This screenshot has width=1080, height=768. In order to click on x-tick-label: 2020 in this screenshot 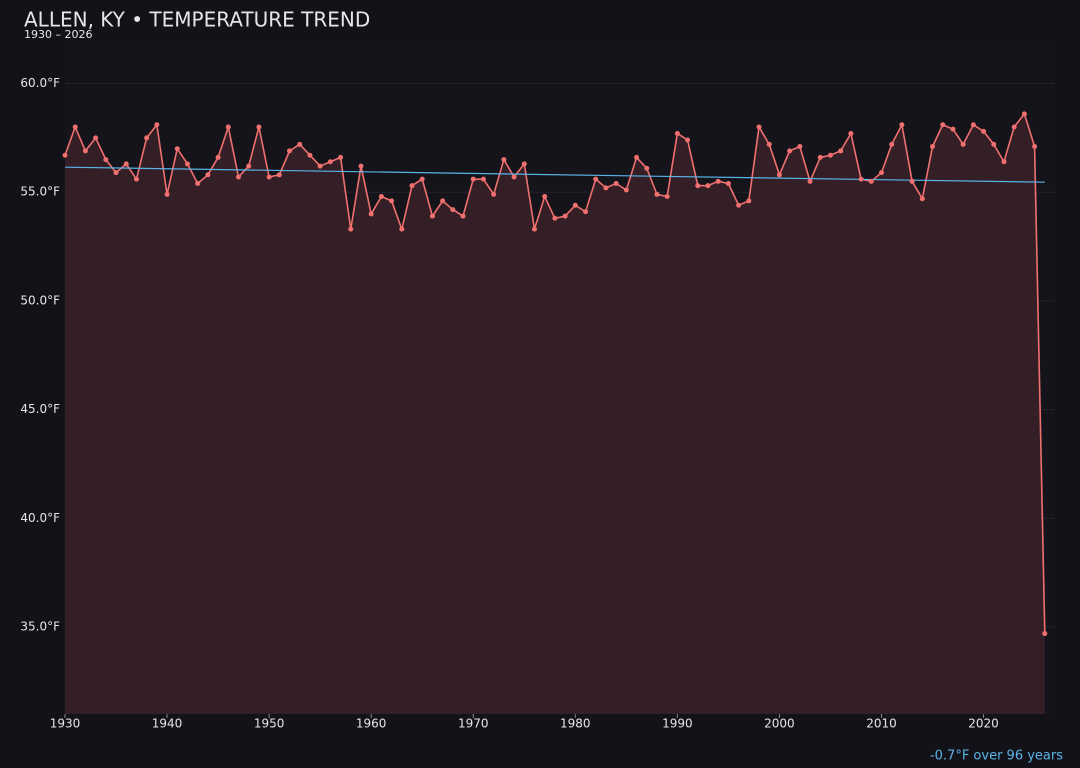, I will do `click(983, 724)`.